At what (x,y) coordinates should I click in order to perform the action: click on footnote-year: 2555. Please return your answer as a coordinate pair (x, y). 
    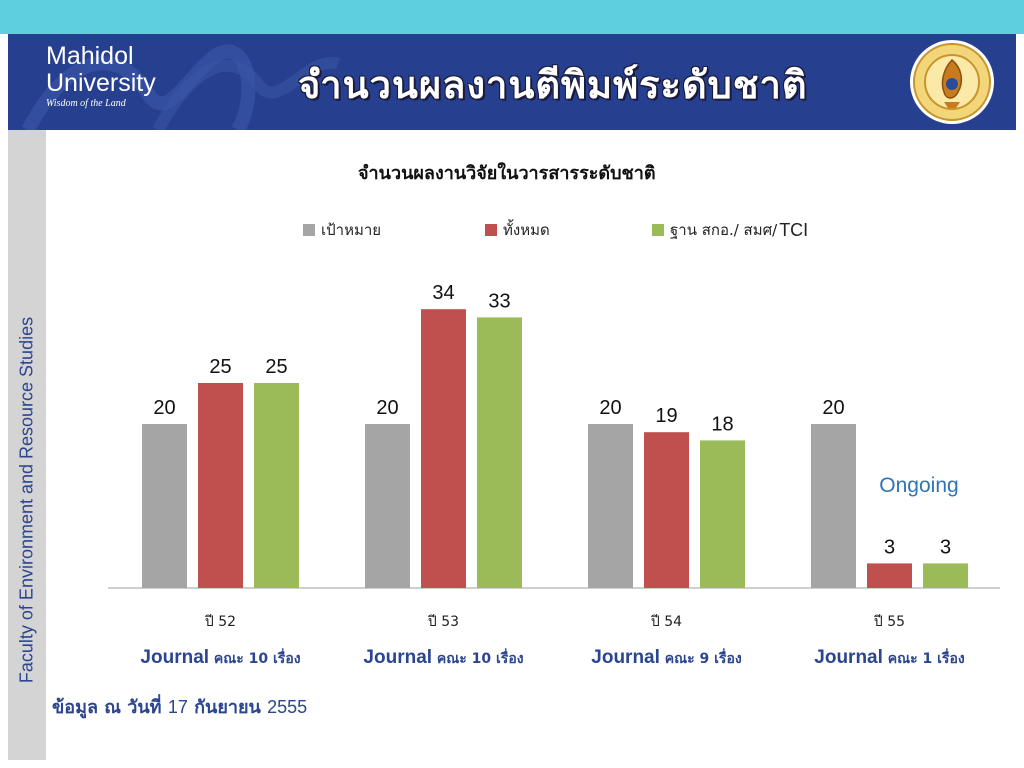
    Looking at the image, I should click on (287, 707).